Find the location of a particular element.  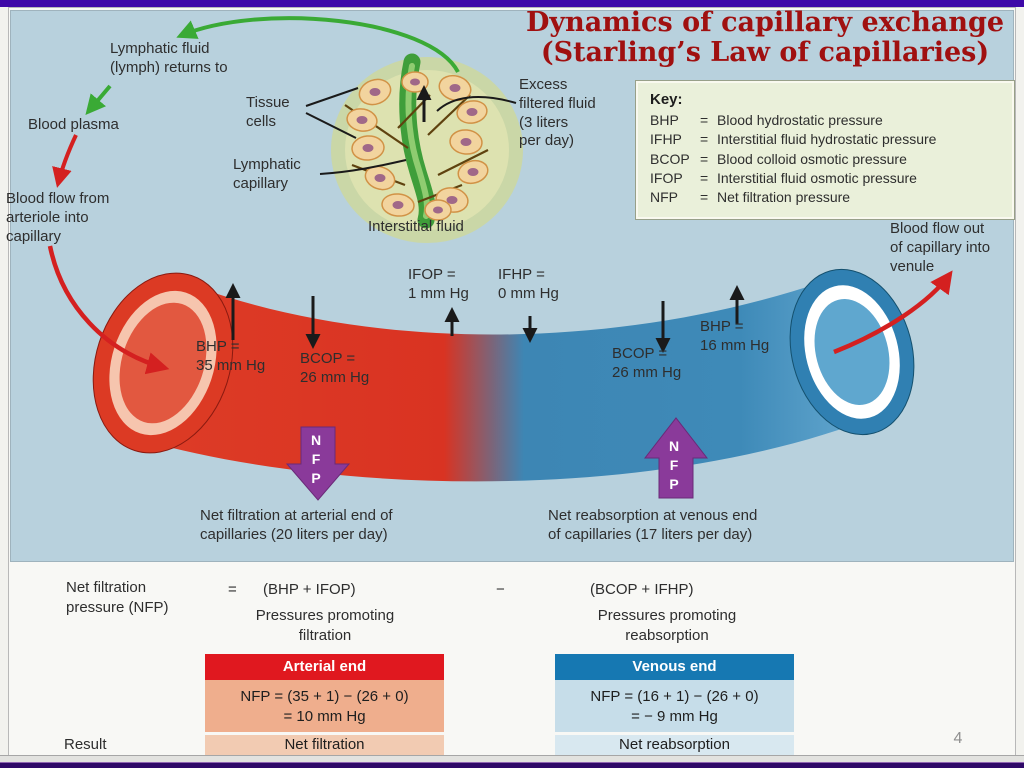

key-definition: Interstitial fluid hydrostatic pressure is located at coordinates (827, 139).